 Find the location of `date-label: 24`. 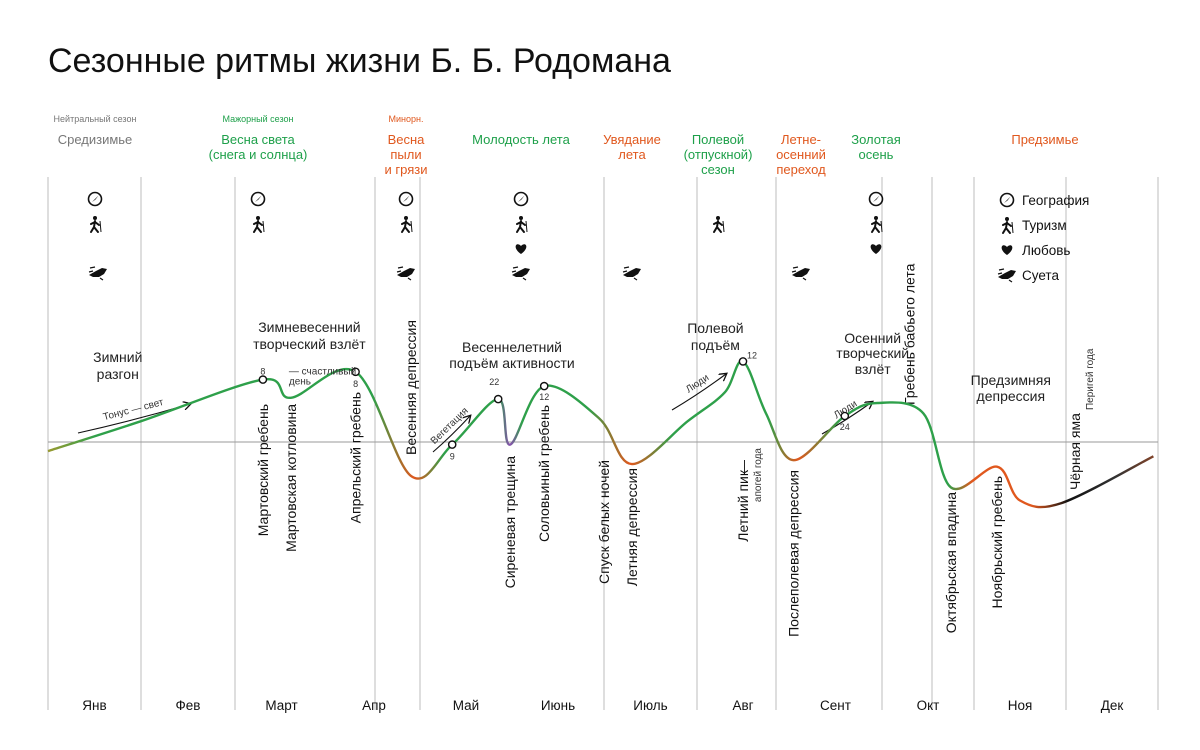

date-label: 24 is located at coordinates (845, 427).